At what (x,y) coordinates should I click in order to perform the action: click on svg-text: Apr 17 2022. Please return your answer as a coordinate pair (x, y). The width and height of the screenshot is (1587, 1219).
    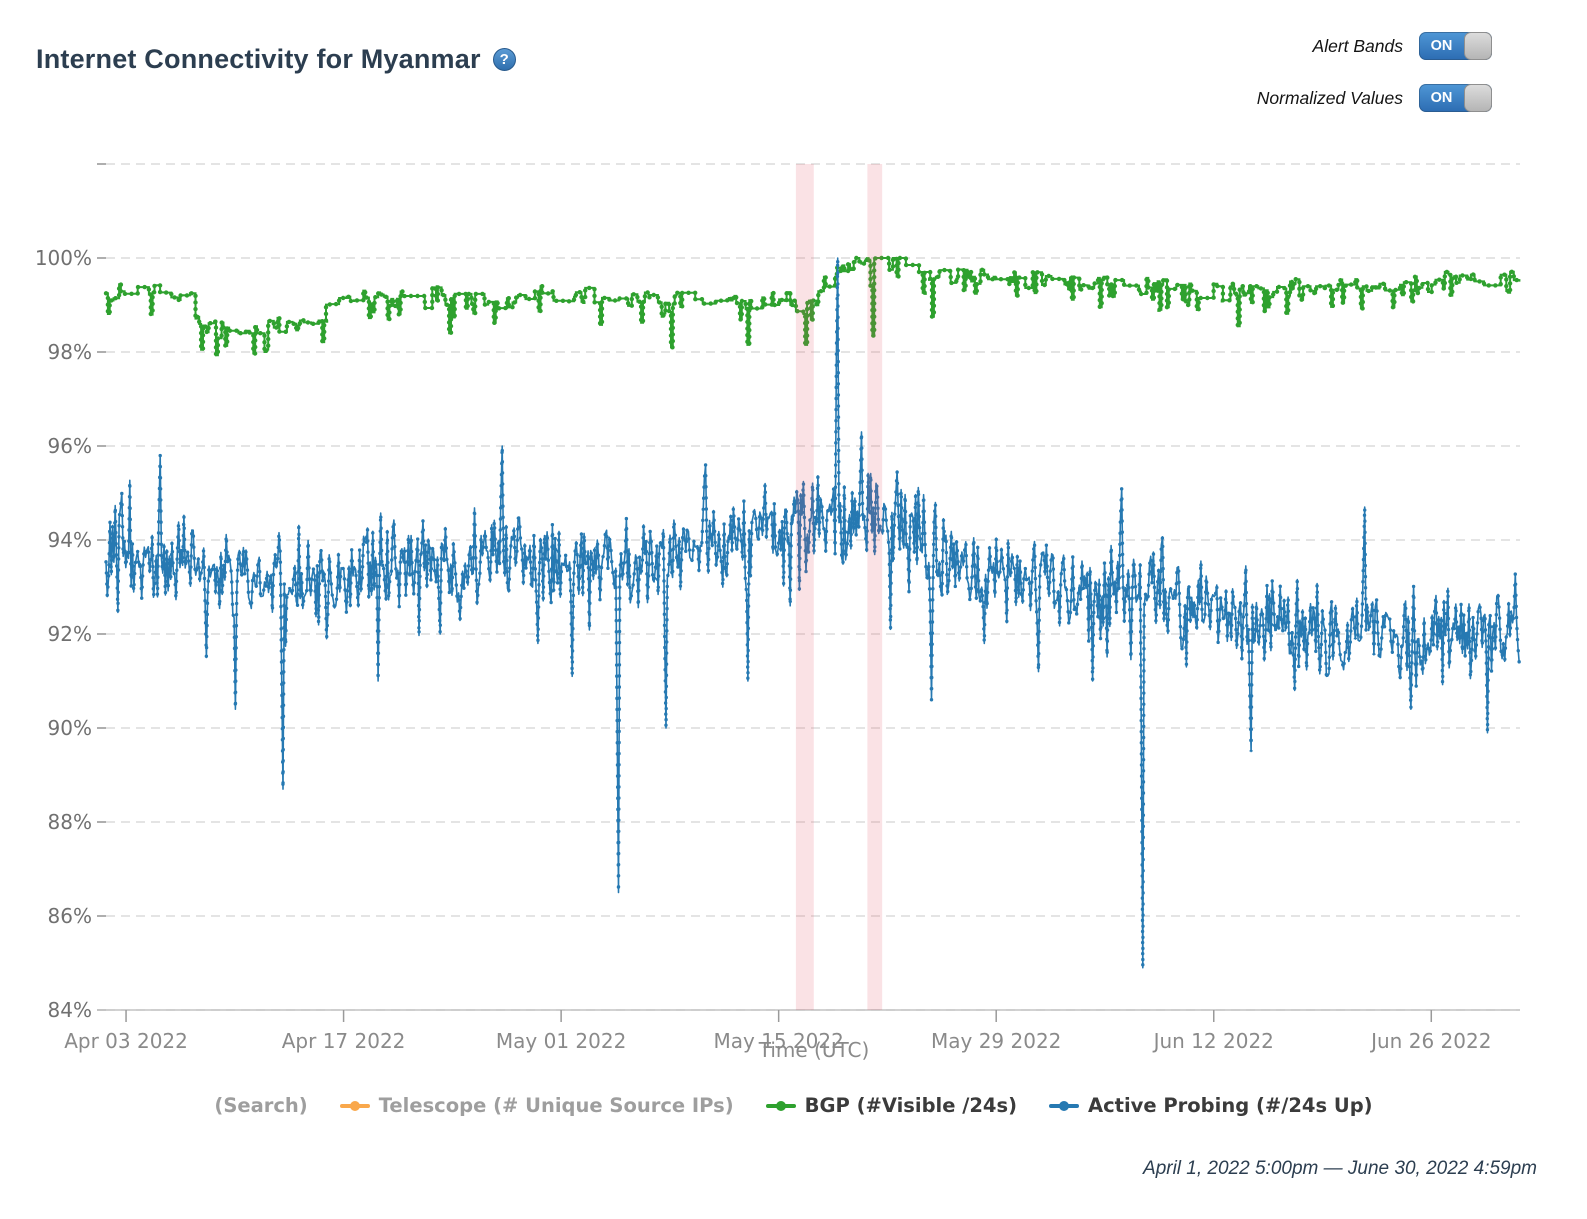
    Looking at the image, I should click on (344, 1041).